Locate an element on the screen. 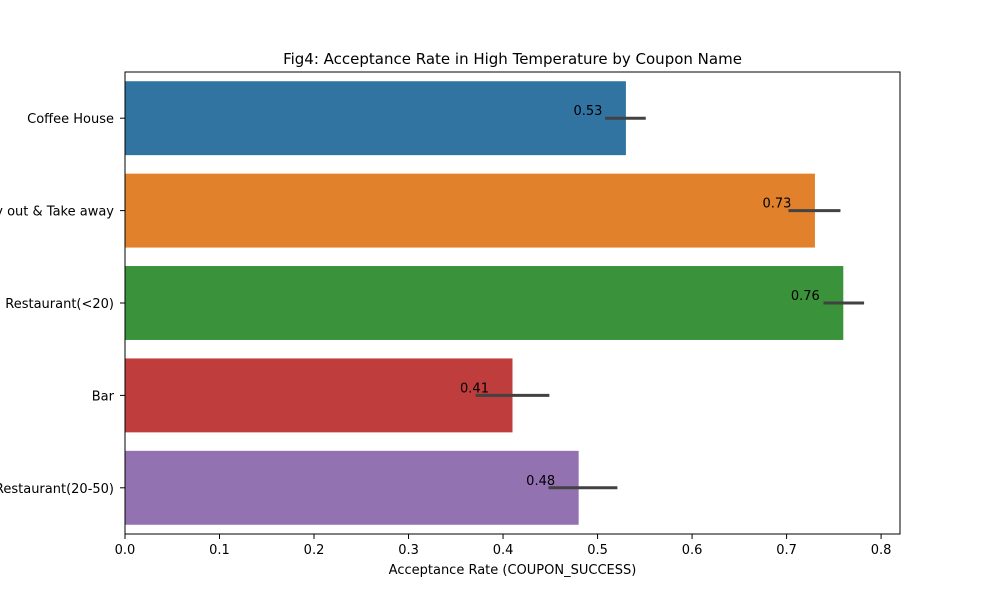  x-axis-label: Acceptance Rate (COUPON_SUCCESS) is located at coordinates (513, 570).